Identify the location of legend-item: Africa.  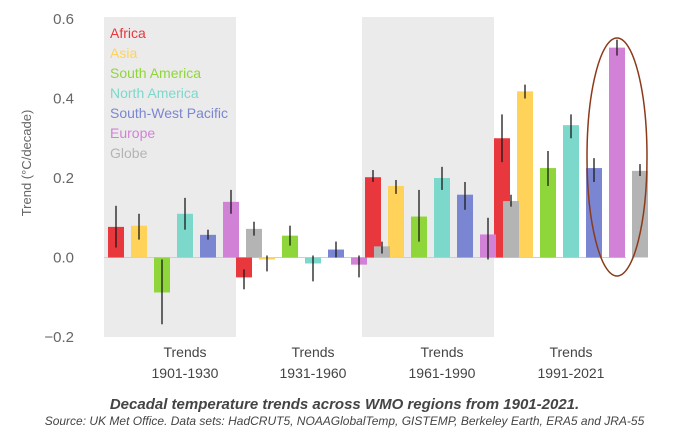
(128, 33).